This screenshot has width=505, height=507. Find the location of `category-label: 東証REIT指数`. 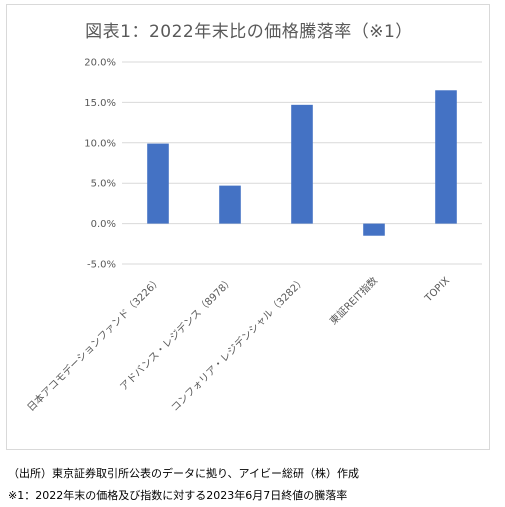

category-label: 東証REIT指数 is located at coordinates (353, 300).